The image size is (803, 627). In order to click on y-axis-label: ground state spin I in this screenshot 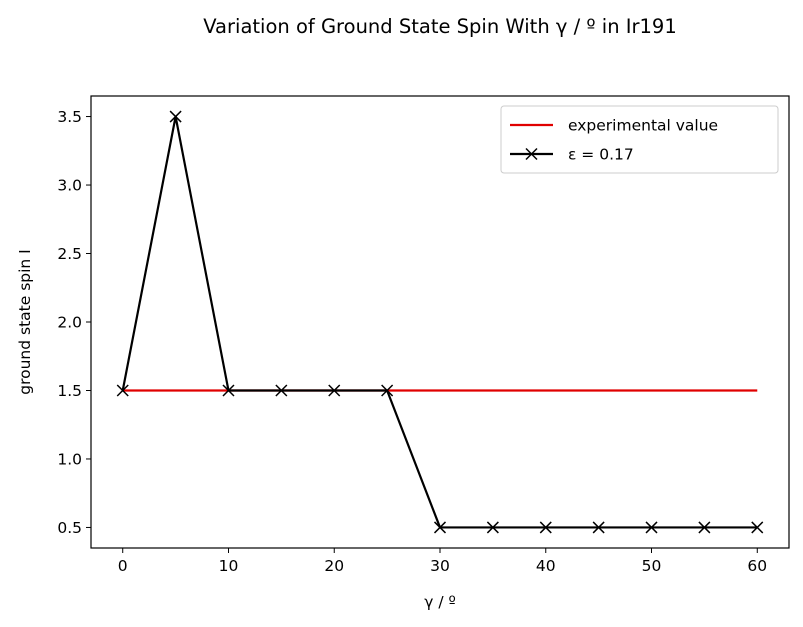, I will do `click(25, 322)`.